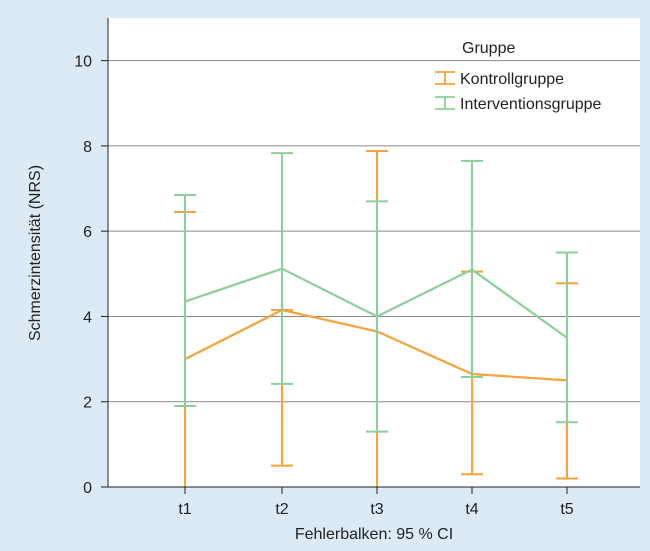 The height and width of the screenshot is (551, 650). Describe the element at coordinates (91, 275) in the screenshot. I see `y-axis-ticks: 0 2 4 6 8 10` at that location.